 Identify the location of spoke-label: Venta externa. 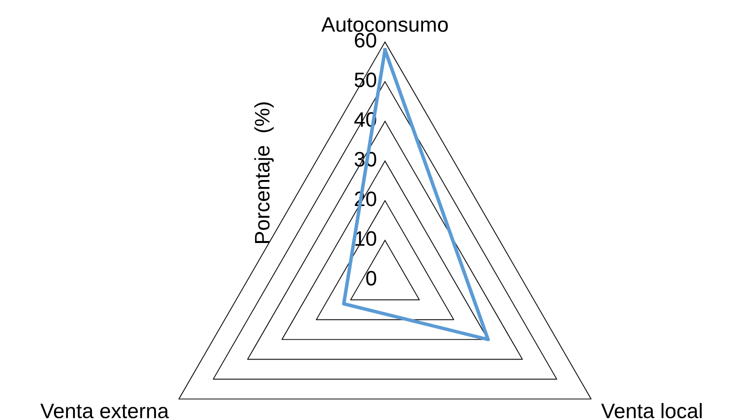
(104, 411).